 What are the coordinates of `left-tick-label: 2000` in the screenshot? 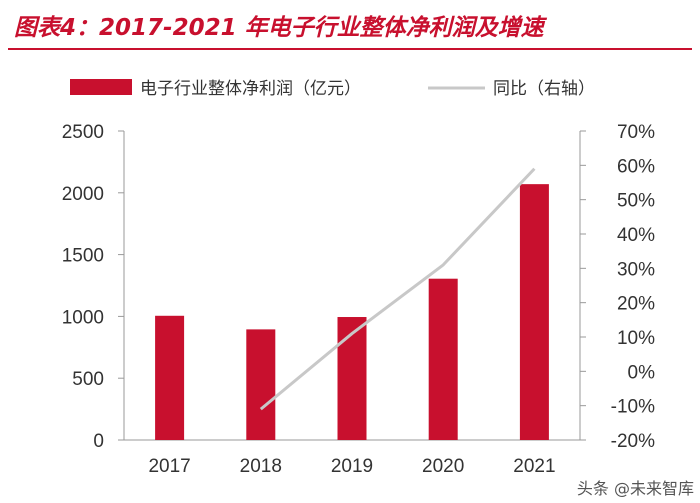 It's located at (83, 194).